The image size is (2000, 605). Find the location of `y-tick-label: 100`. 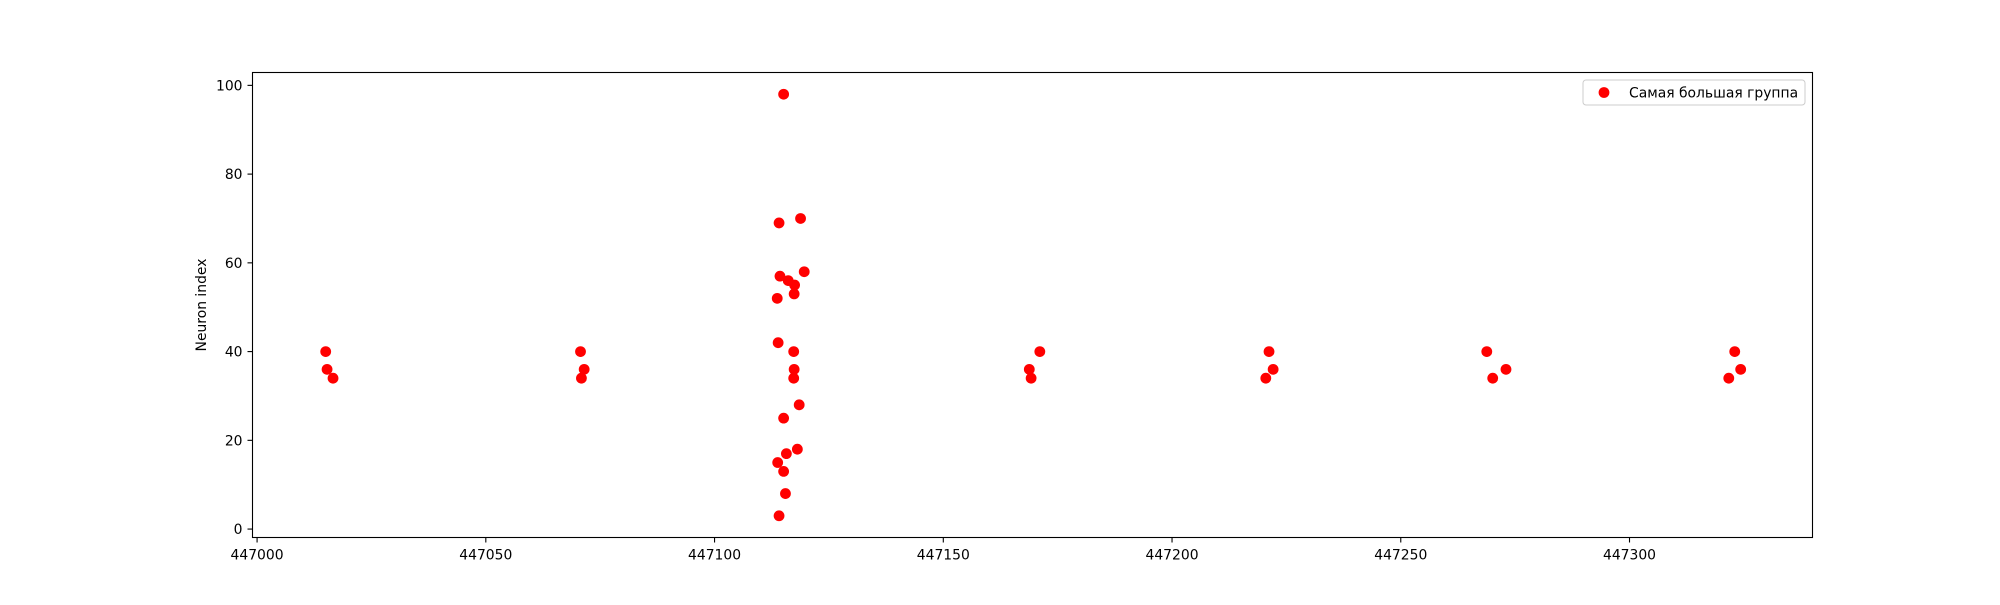

y-tick-label: 100 is located at coordinates (229, 86).